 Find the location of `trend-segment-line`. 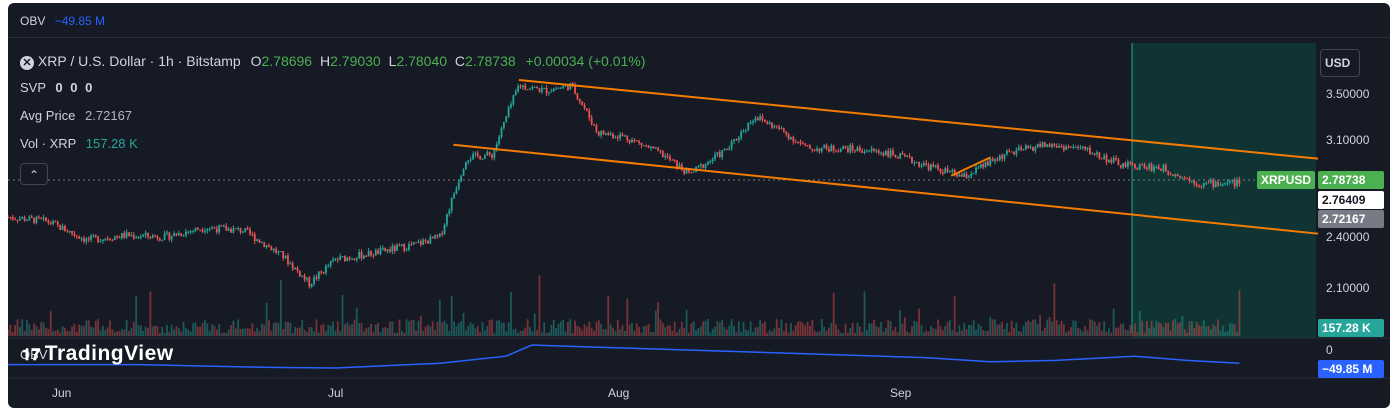

trend-segment-line is located at coordinates (970, 166).